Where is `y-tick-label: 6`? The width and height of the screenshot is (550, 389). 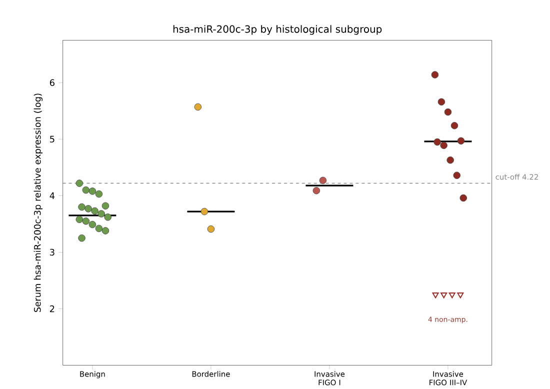
y-tick-label: 6 is located at coordinates (52, 82).